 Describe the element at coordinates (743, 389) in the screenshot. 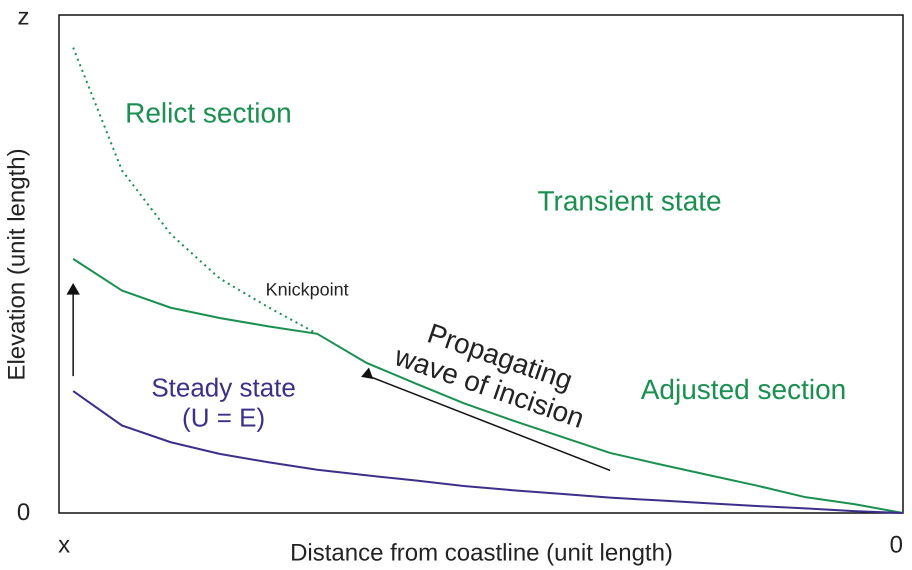

I see `annotation: Adjusted section` at that location.